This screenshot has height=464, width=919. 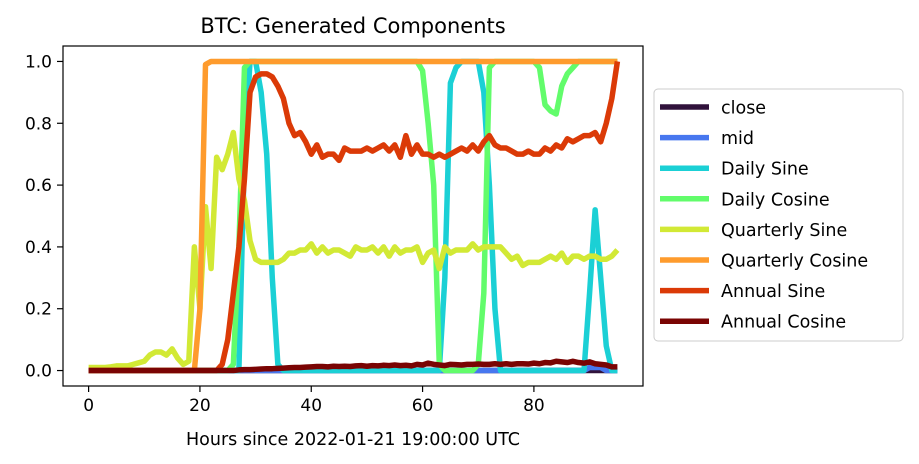 I want to click on y-tick-label: 0.8, so click(x=38, y=124).